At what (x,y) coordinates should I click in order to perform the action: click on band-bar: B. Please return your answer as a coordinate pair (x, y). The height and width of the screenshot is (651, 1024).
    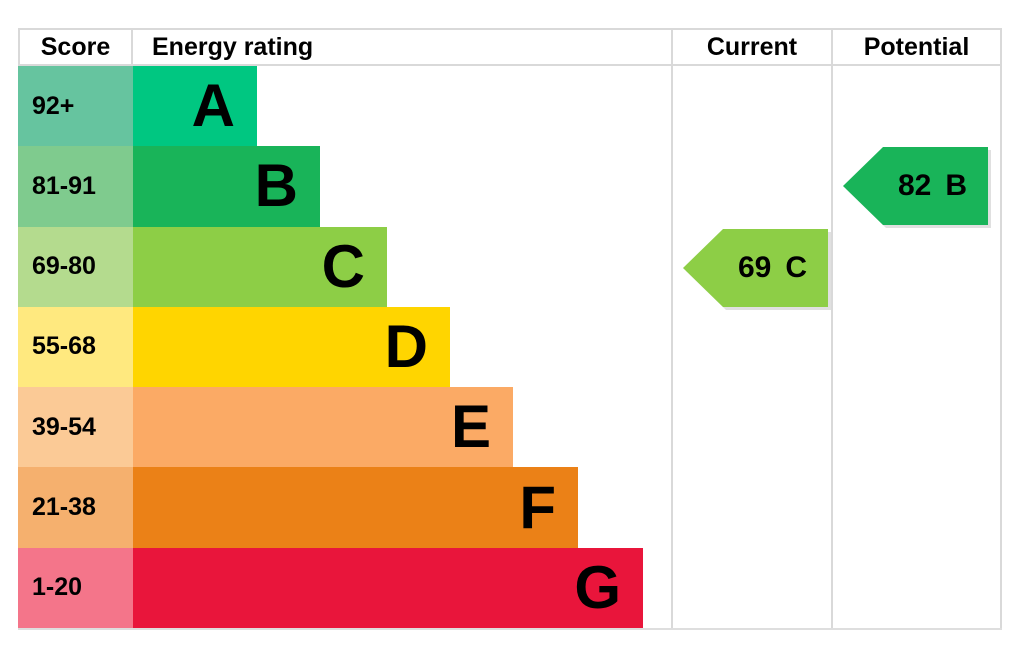
    Looking at the image, I should click on (226, 186).